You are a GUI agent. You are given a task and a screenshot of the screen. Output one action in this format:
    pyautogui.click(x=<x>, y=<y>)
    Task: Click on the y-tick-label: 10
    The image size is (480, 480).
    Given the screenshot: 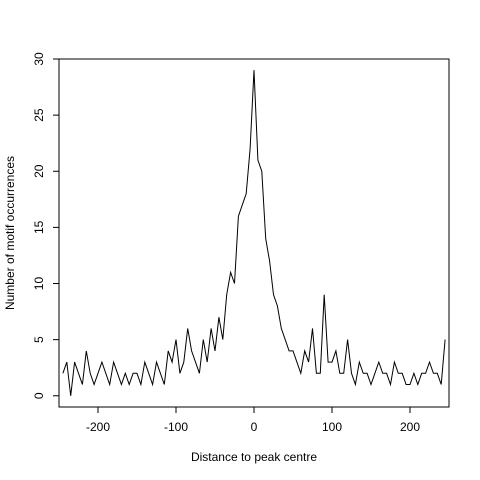 What is the action you would take?
    pyautogui.click(x=39, y=284)
    